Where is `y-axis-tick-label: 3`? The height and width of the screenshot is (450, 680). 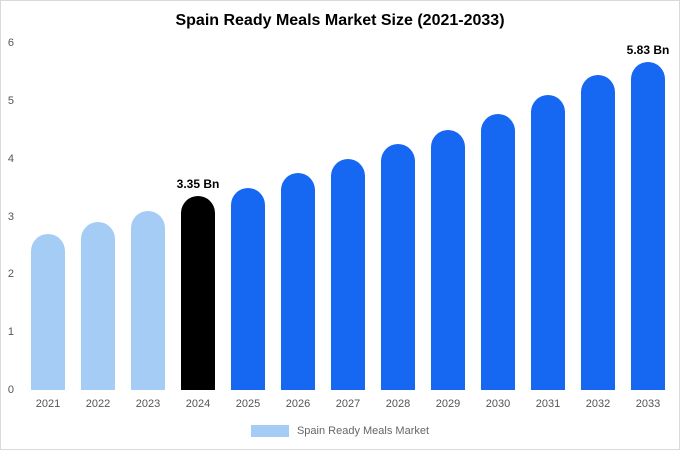 y-axis-tick-label: 3 is located at coordinates (10, 216).